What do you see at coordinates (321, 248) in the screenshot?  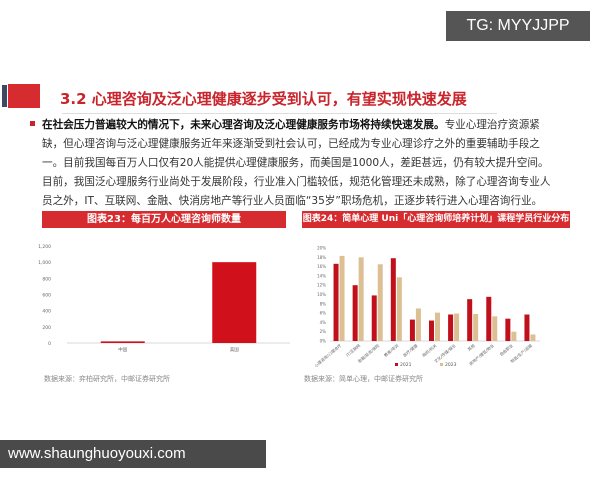 I see `y-tick-label: 20%` at bounding box center [321, 248].